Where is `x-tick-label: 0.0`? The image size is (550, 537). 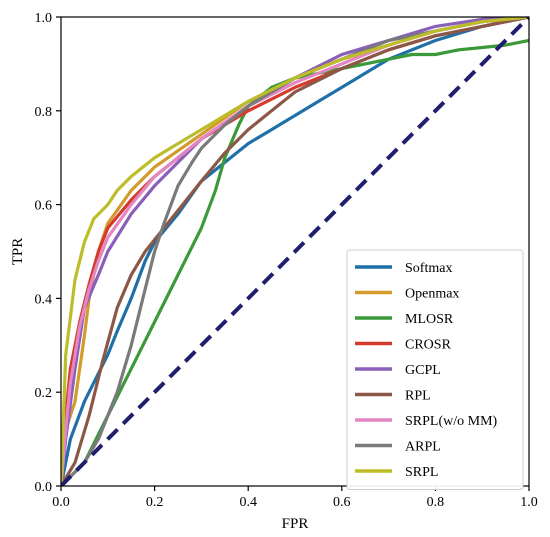
x-tick-label: 0.0 is located at coordinates (61, 502).